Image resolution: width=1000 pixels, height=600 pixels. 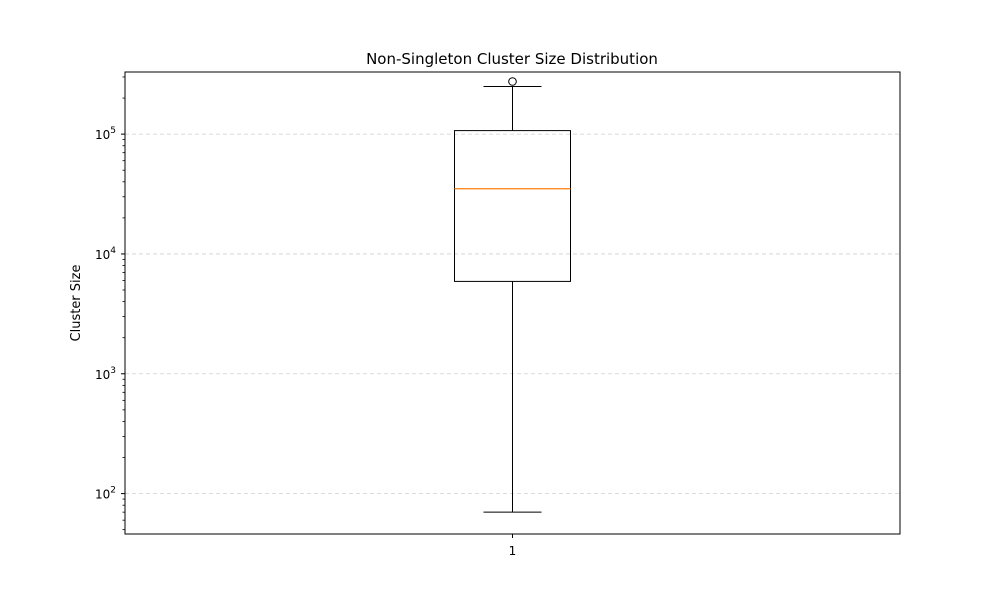 I want to click on y-tick-label: 10², so click(x=105, y=494).